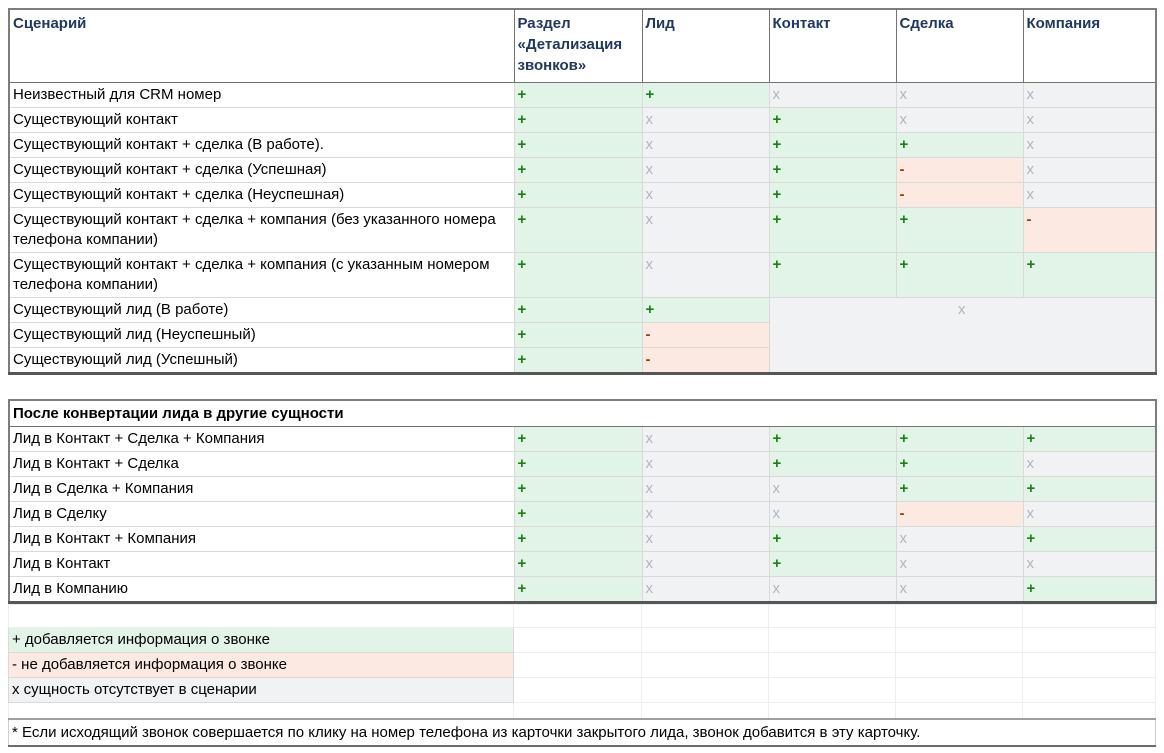 This screenshot has width=1164, height=753. Describe the element at coordinates (261, 489) in the screenshot. I see `scenario-cell: Лид в Сделка + Компания` at that location.